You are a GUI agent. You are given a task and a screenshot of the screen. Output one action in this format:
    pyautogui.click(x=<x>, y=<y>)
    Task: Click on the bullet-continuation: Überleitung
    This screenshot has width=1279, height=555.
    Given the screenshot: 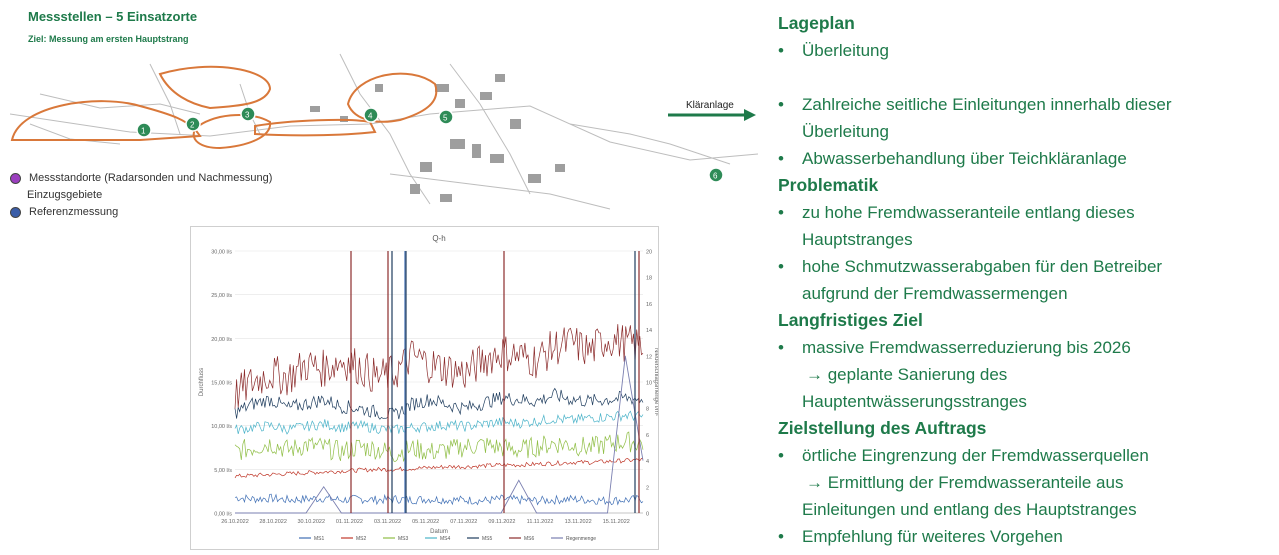 What is the action you would take?
    pyautogui.click(x=845, y=131)
    